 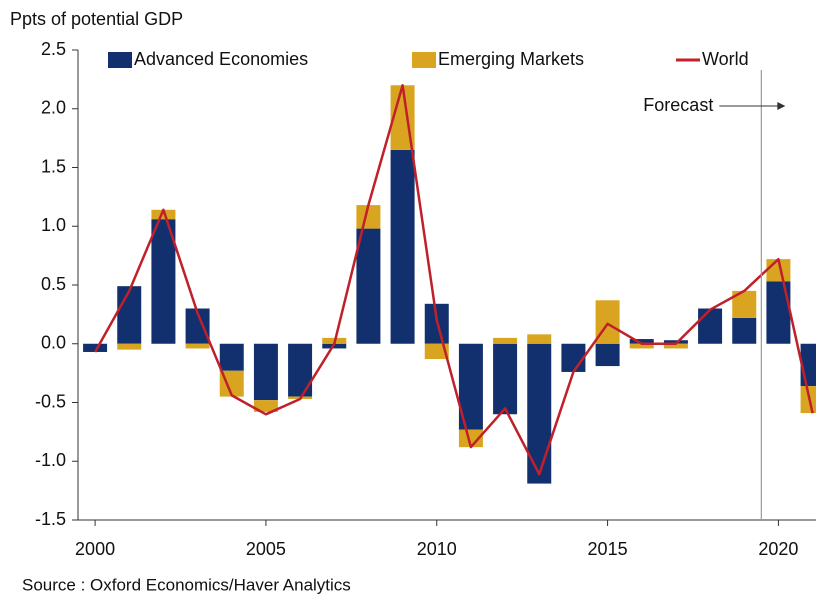 I want to click on y-tick-label: 1.0, so click(x=53, y=225).